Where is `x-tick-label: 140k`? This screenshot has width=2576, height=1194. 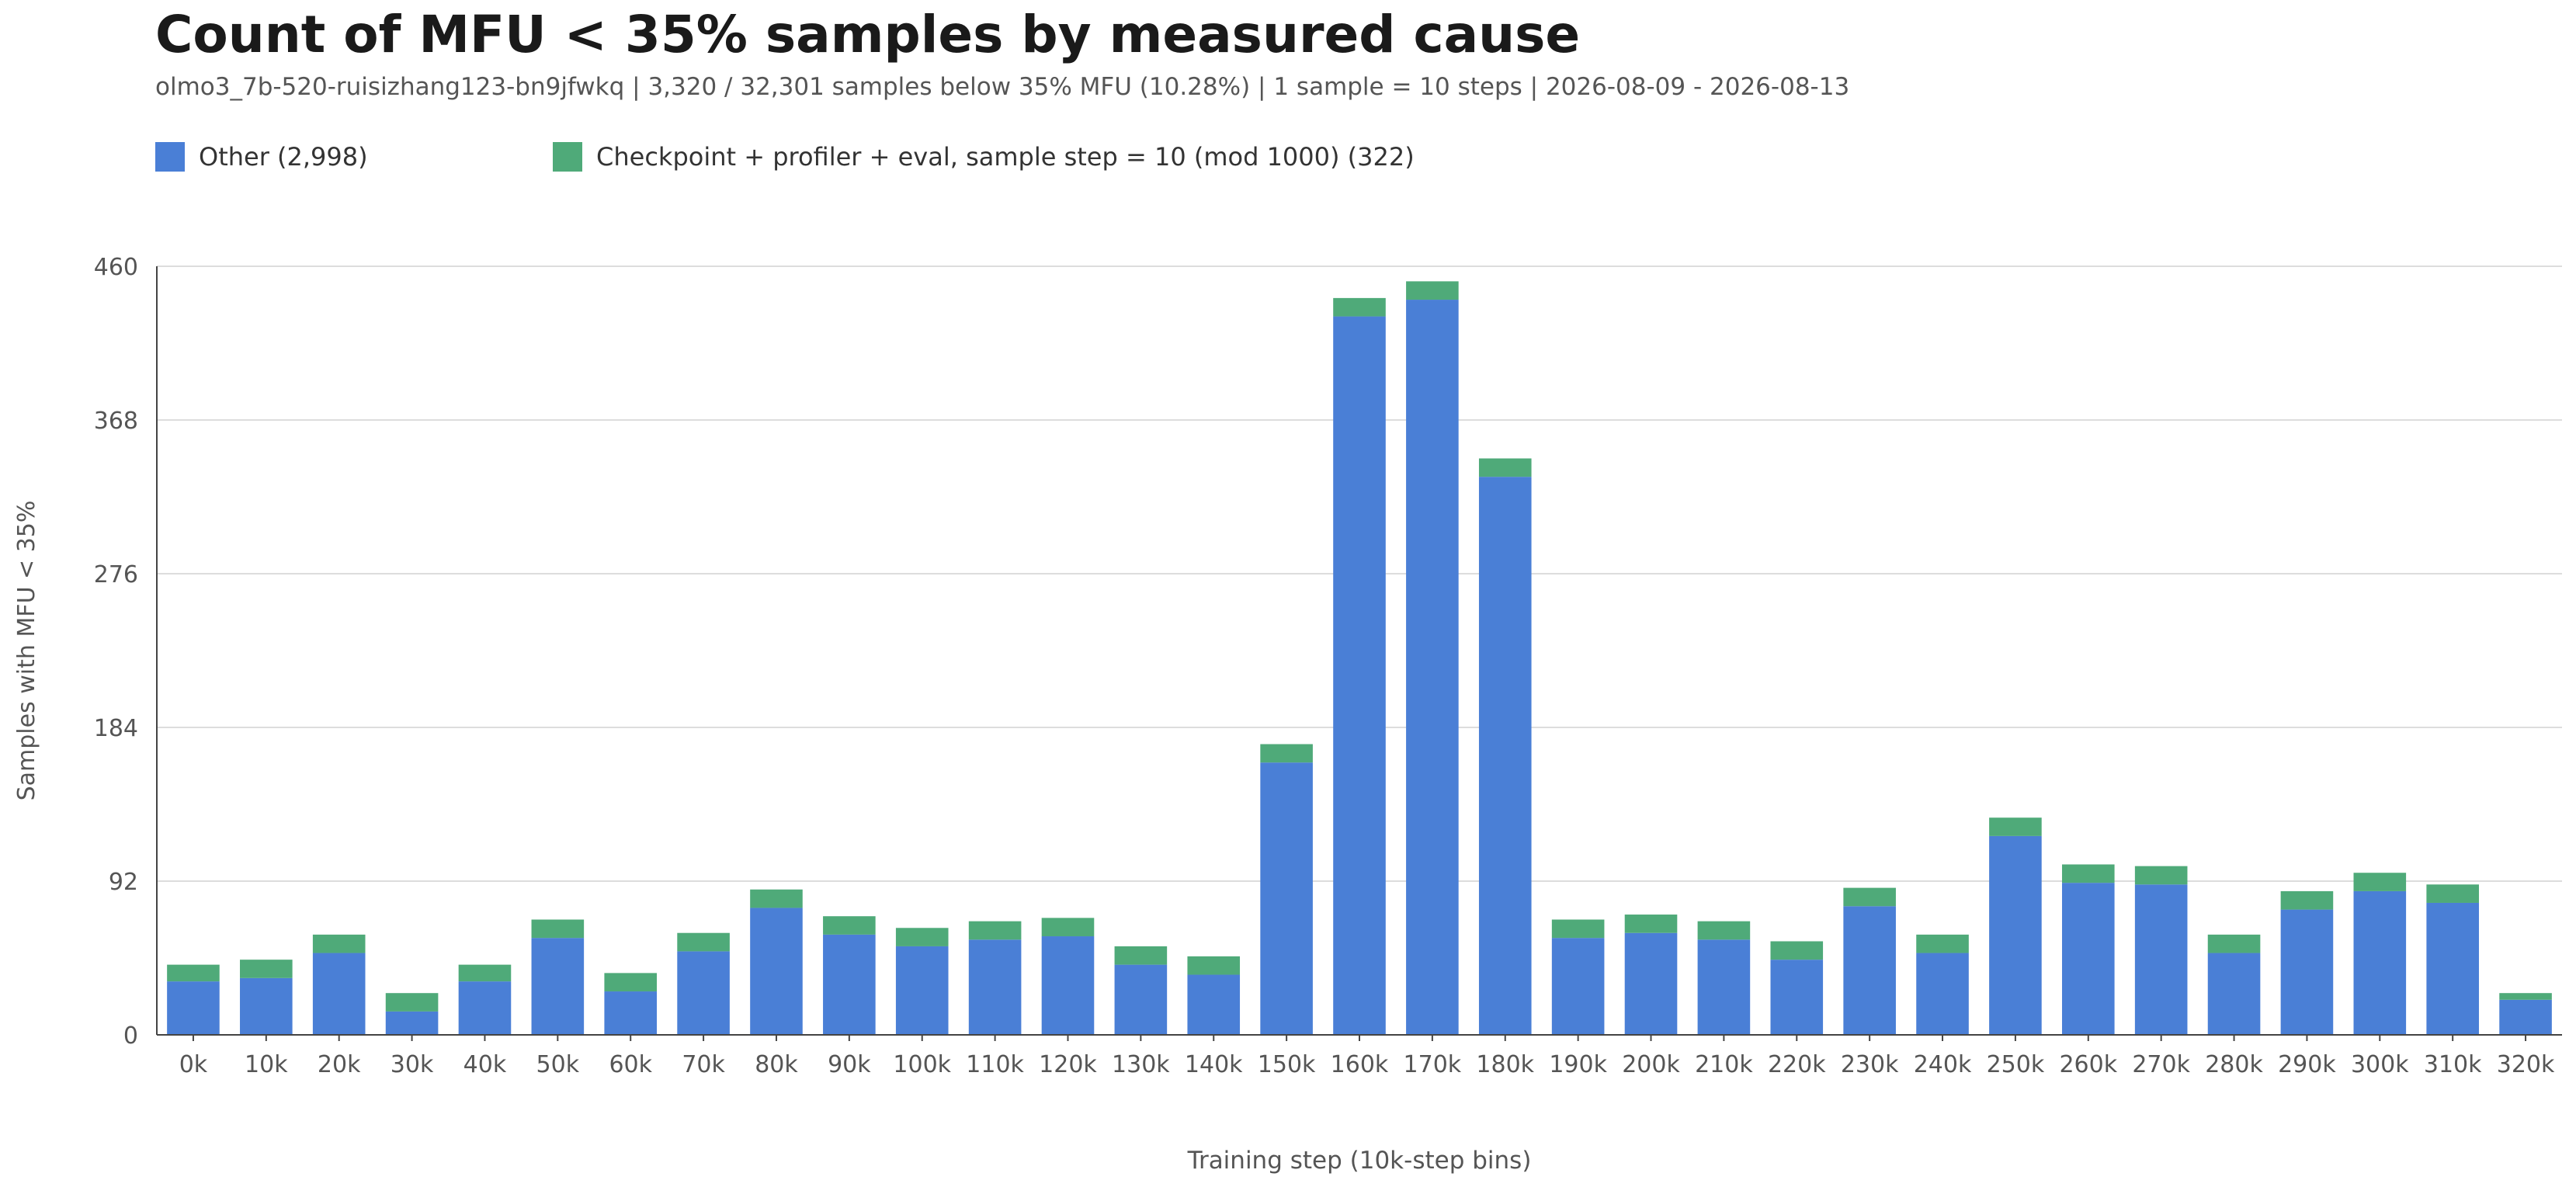
x-tick-label: 140k is located at coordinates (1214, 1065).